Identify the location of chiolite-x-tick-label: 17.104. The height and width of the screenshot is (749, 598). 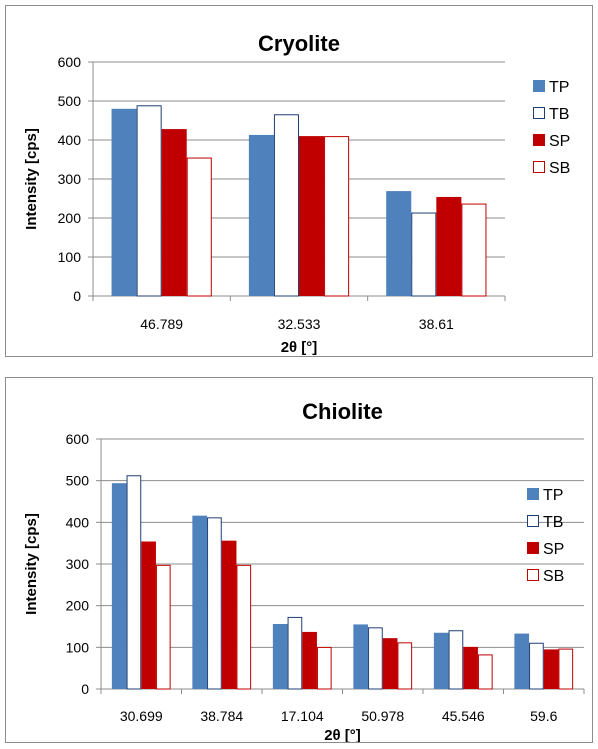
(302, 716).